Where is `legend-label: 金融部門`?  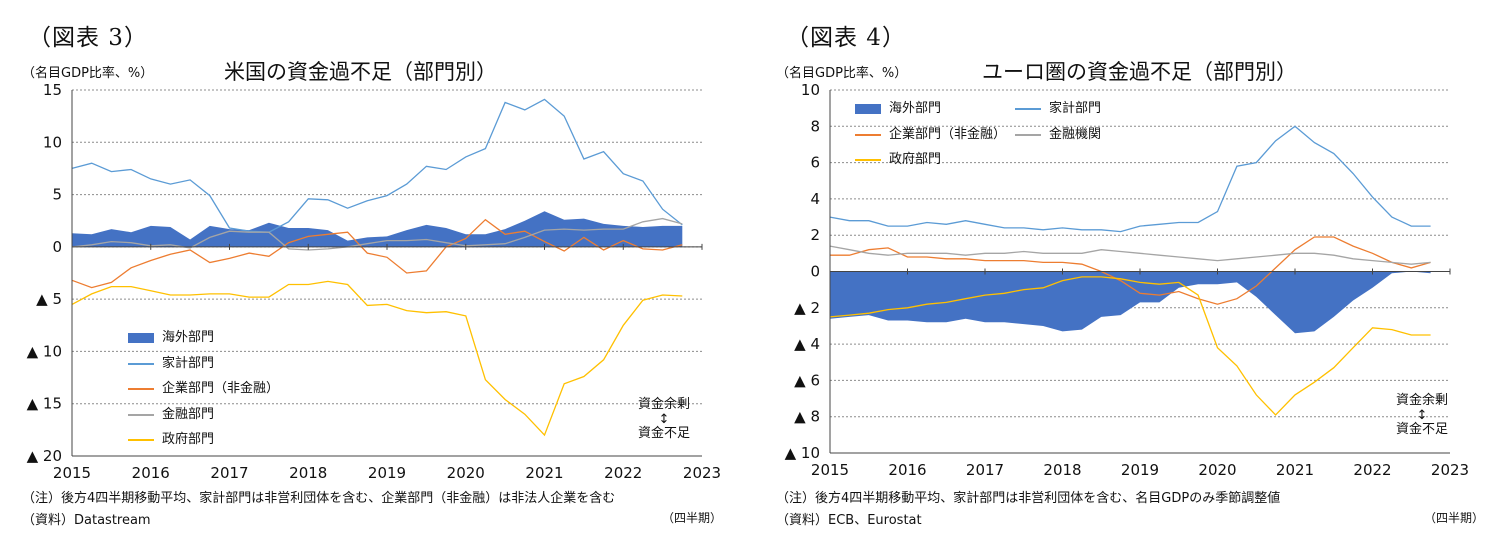 legend-label: 金融部門 is located at coordinates (188, 414).